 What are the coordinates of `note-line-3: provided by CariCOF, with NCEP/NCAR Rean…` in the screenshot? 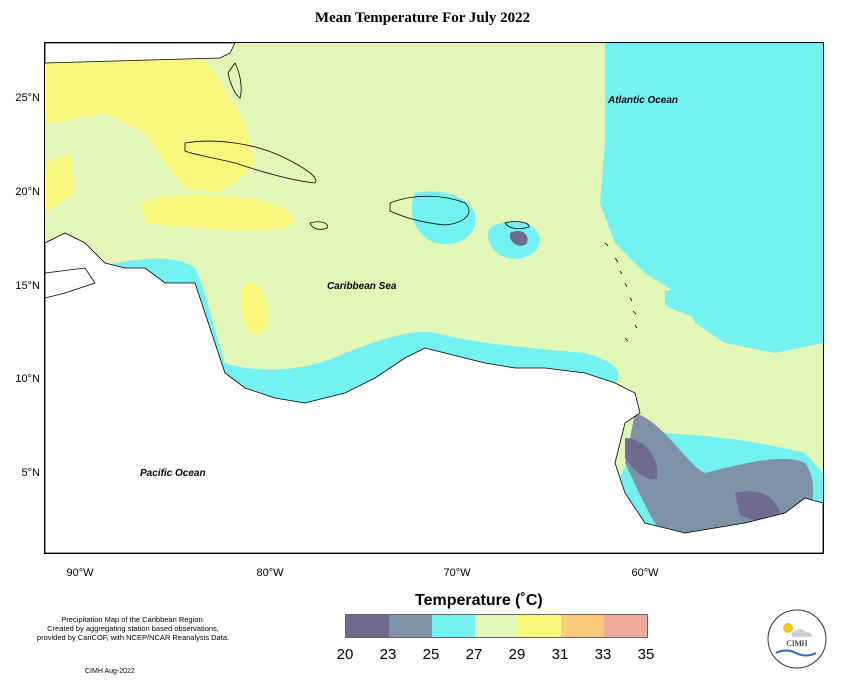 It's located at (133, 637).